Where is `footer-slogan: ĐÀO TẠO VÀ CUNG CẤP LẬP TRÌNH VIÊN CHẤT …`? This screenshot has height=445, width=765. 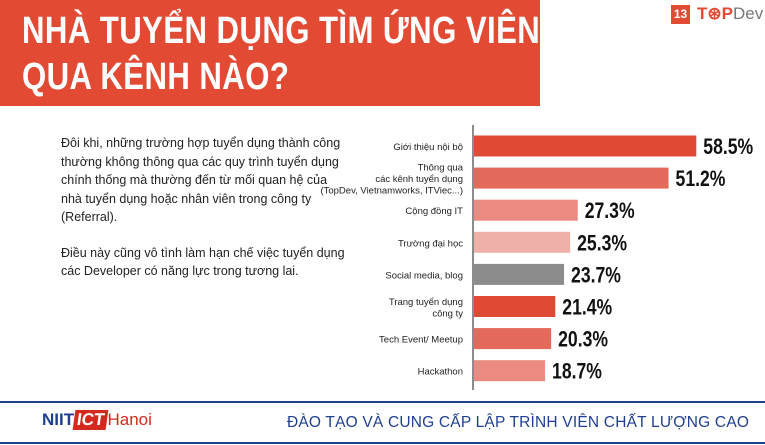 footer-slogan: ĐÀO TẠO VÀ CUNG CẤP LẬP TRÌNH VIÊN CHẤT … is located at coordinates (518, 422).